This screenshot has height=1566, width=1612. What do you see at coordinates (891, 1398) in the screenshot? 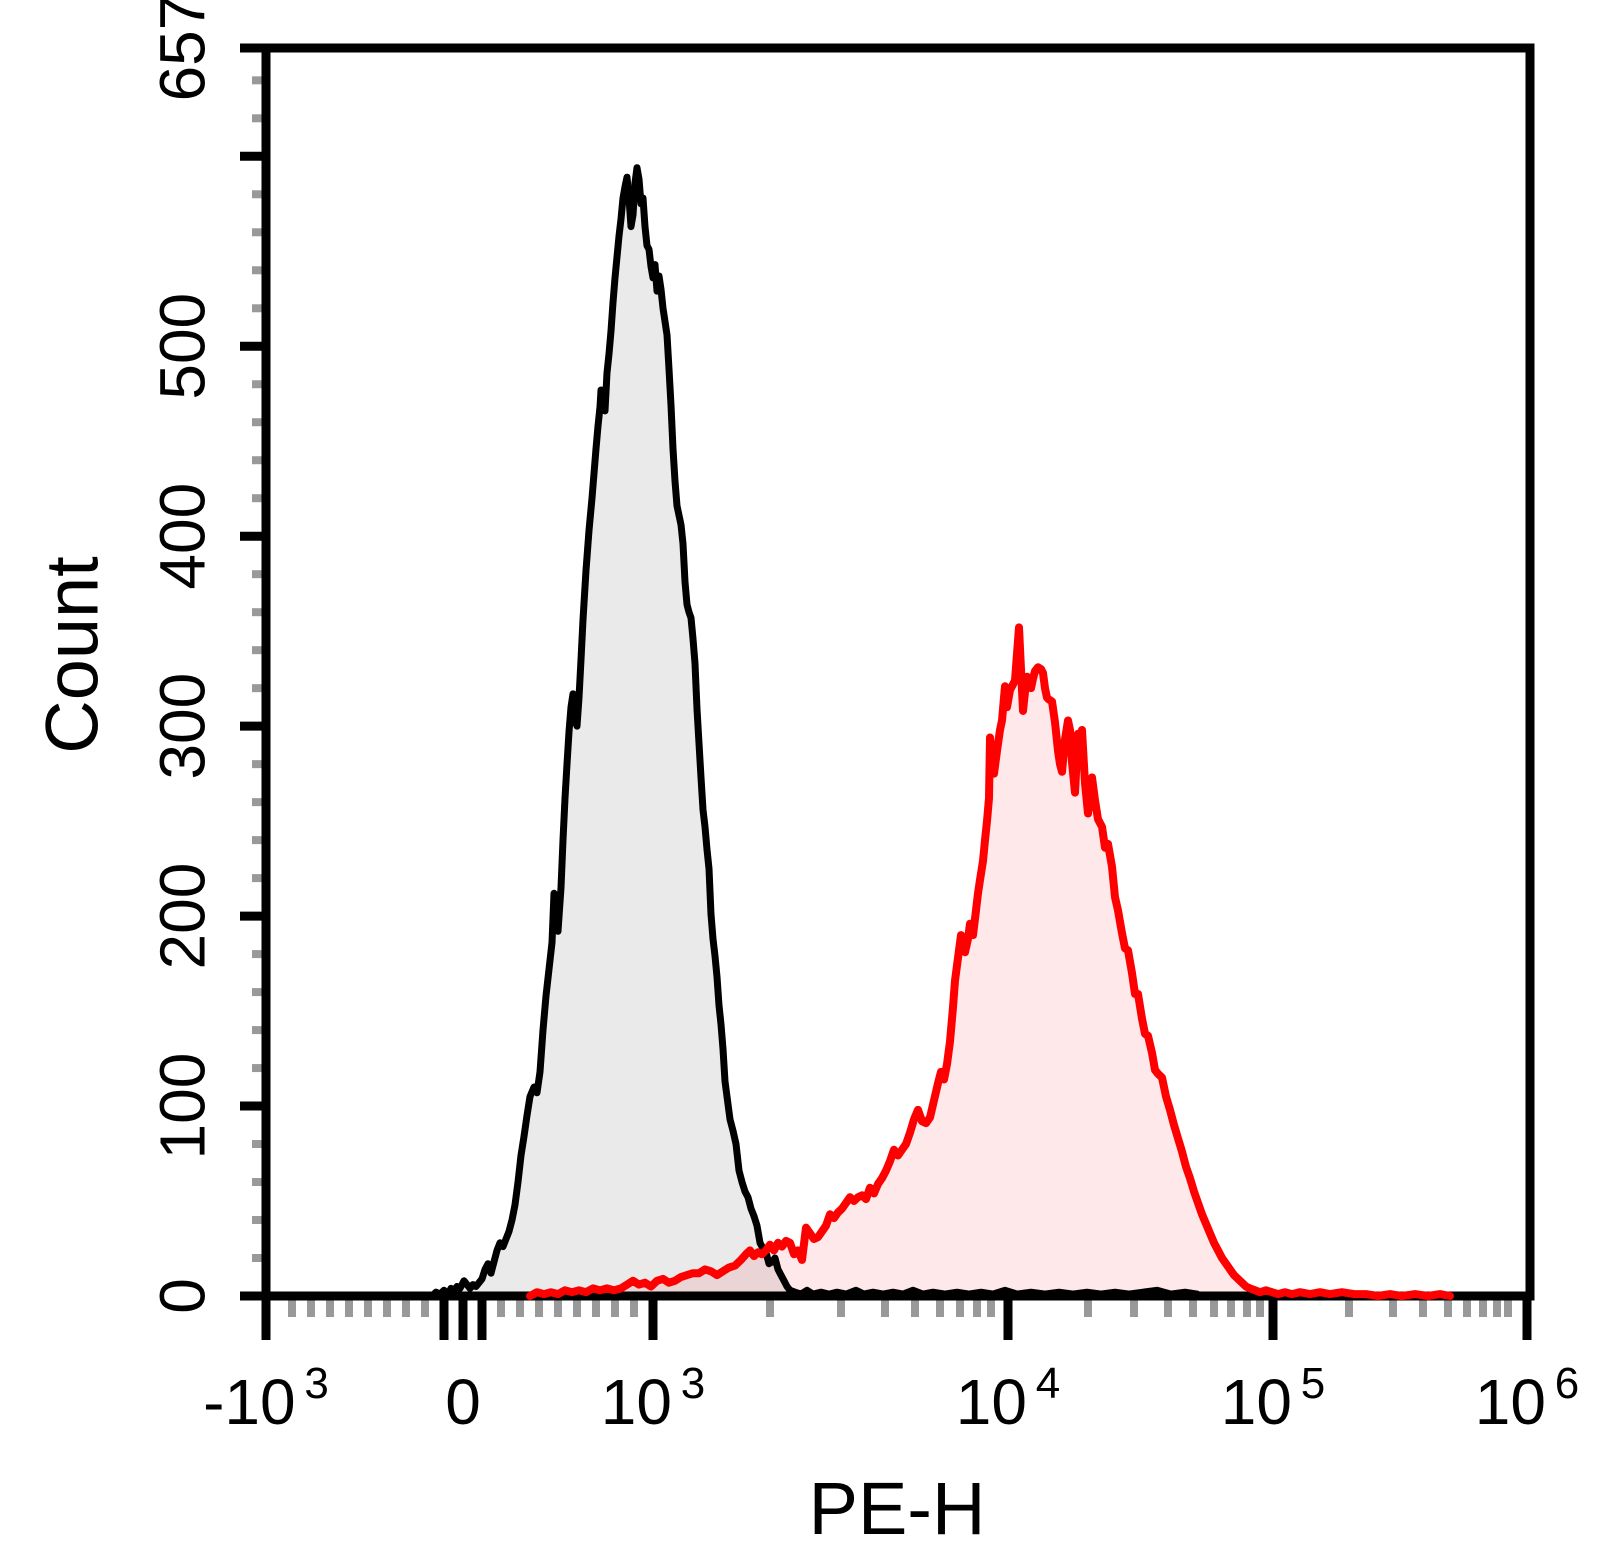
I see `x-tick-labels: -10 3 0 10 3 10 4 10 5 10 6` at bounding box center [891, 1398].